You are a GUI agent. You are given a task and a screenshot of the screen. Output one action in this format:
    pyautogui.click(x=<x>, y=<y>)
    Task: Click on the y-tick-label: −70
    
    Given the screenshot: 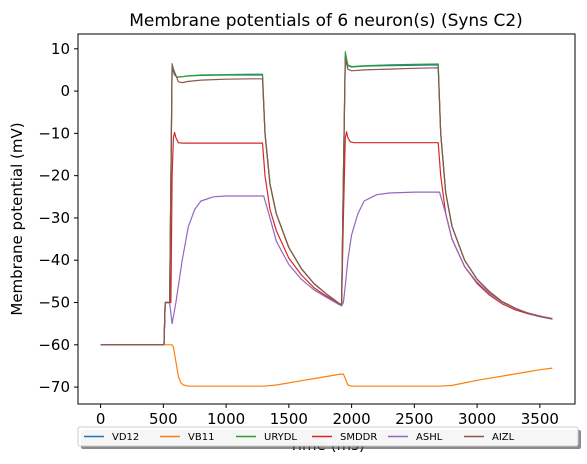 What is the action you would take?
    pyautogui.click(x=54, y=387)
    